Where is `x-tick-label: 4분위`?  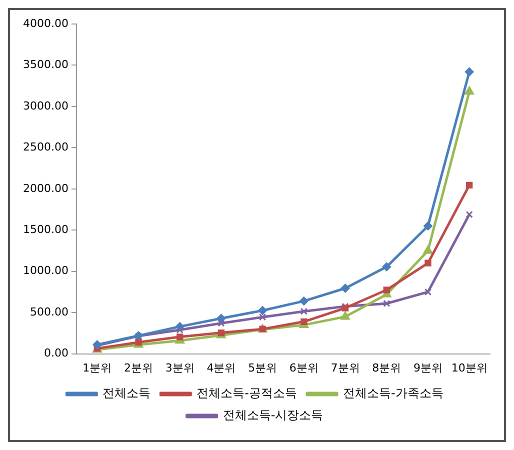 x-tick-label: 4분위 is located at coordinates (221, 367).